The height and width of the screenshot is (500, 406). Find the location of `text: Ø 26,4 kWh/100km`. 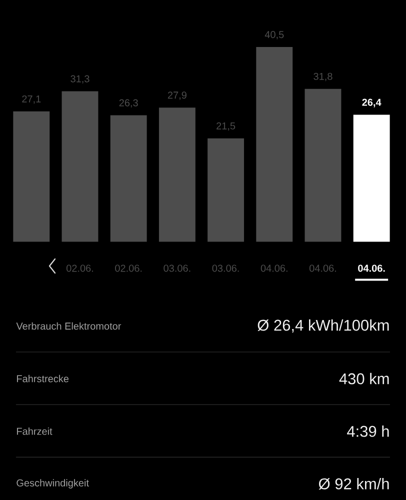

text: Ø 26,4 kWh/100km is located at coordinates (323, 326).